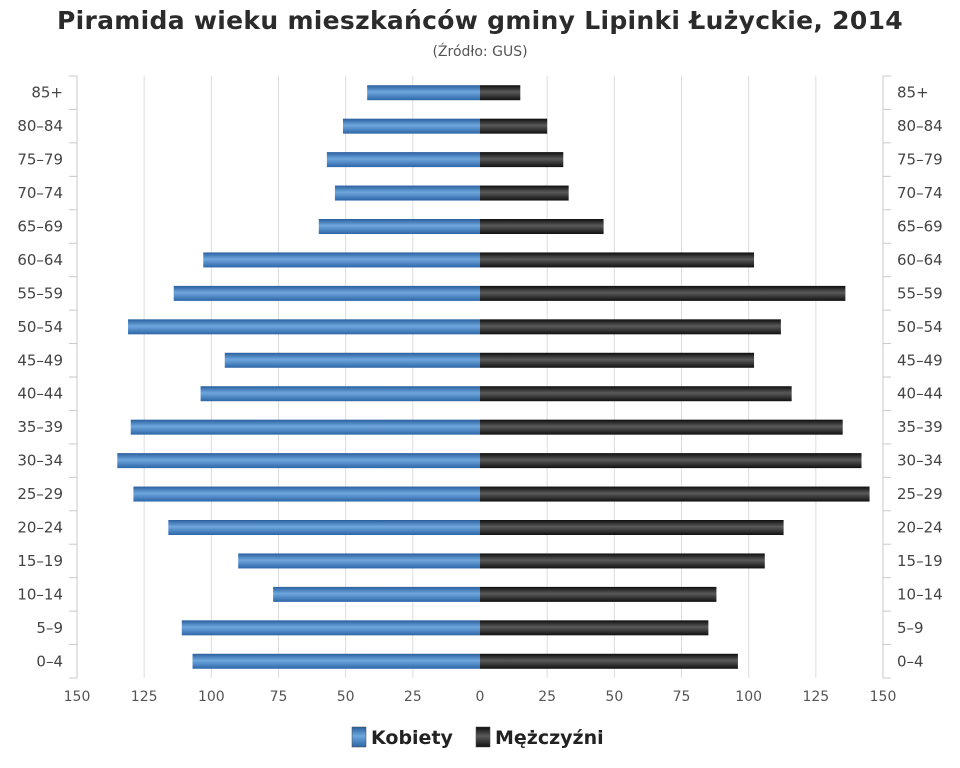 This screenshot has height=768, width=960. What do you see at coordinates (40, 126) in the screenshot?
I see `category-label-left: 80–84` at bounding box center [40, 126].